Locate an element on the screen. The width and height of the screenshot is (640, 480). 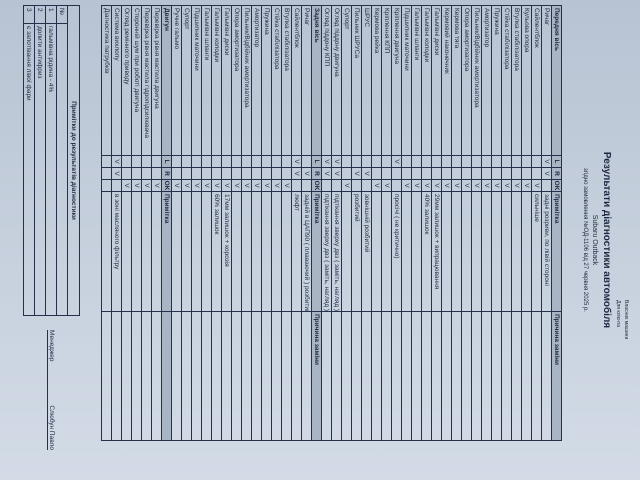
table-row: Пружина V is located at coordinates (496, 223).